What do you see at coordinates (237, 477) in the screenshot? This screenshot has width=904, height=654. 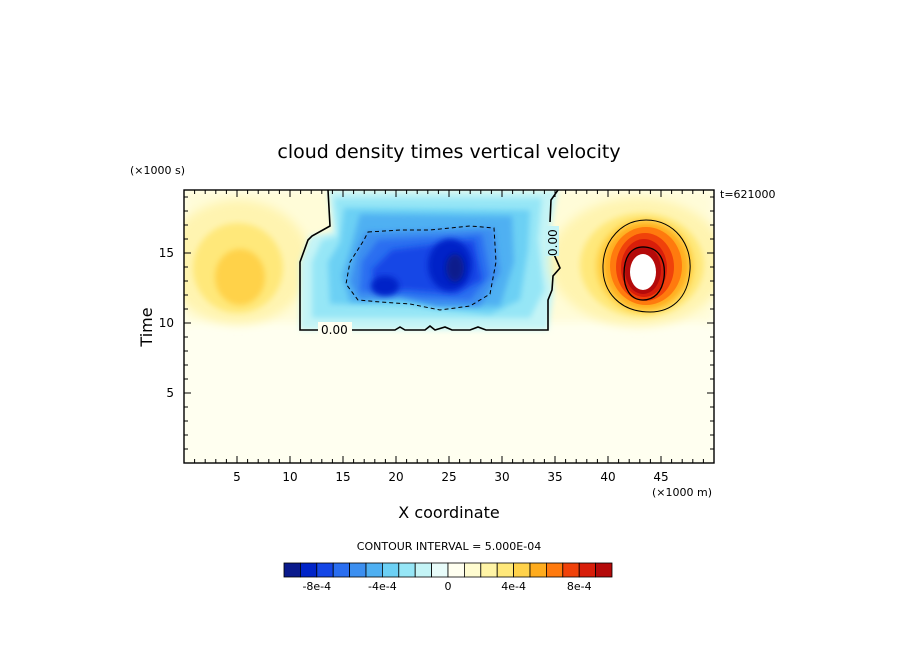 I see `x-tick-label: 5` at bounding box center [237, 477].